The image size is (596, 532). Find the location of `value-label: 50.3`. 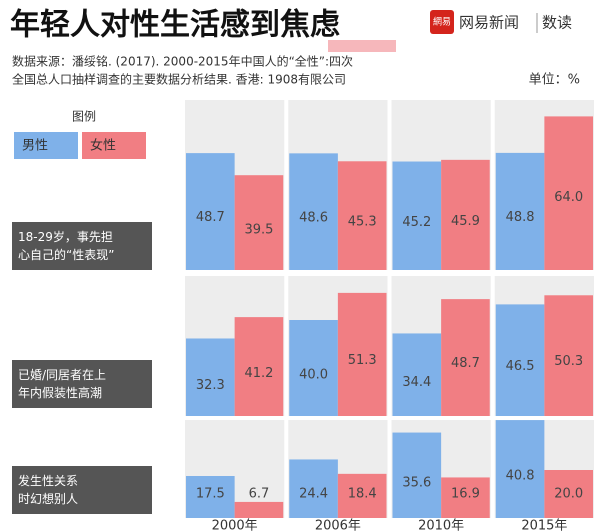

value-label: 50.3 is located at coordinates (568, 361).